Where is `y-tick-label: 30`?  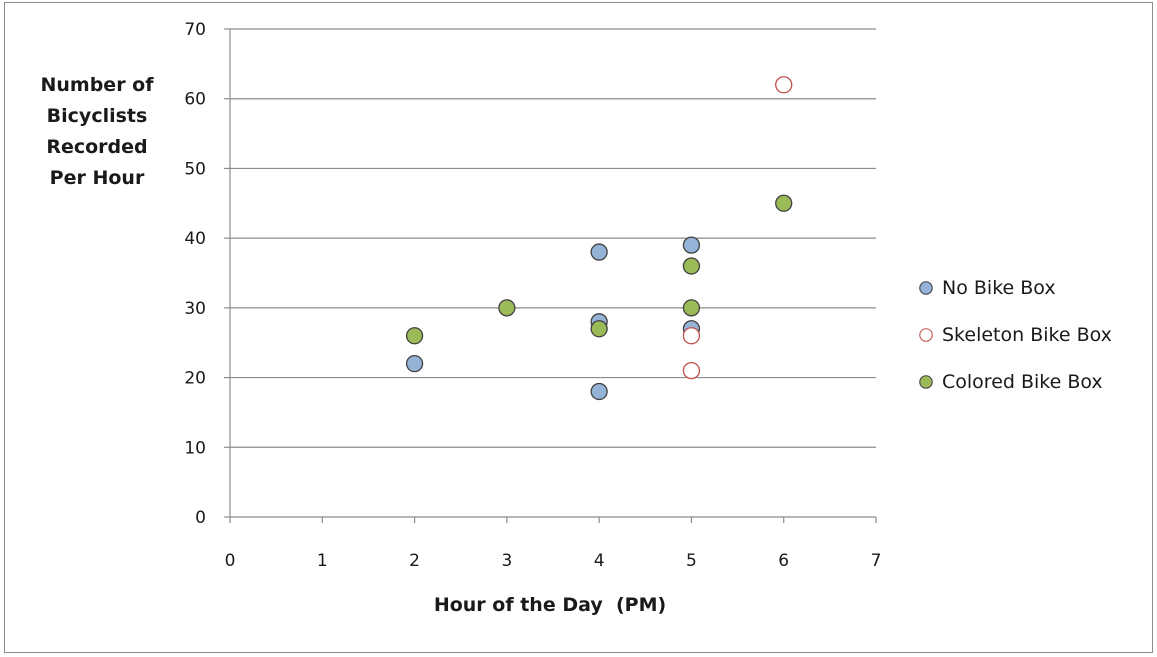
y-tick-label: 30 is located at coordinates (195, 309).